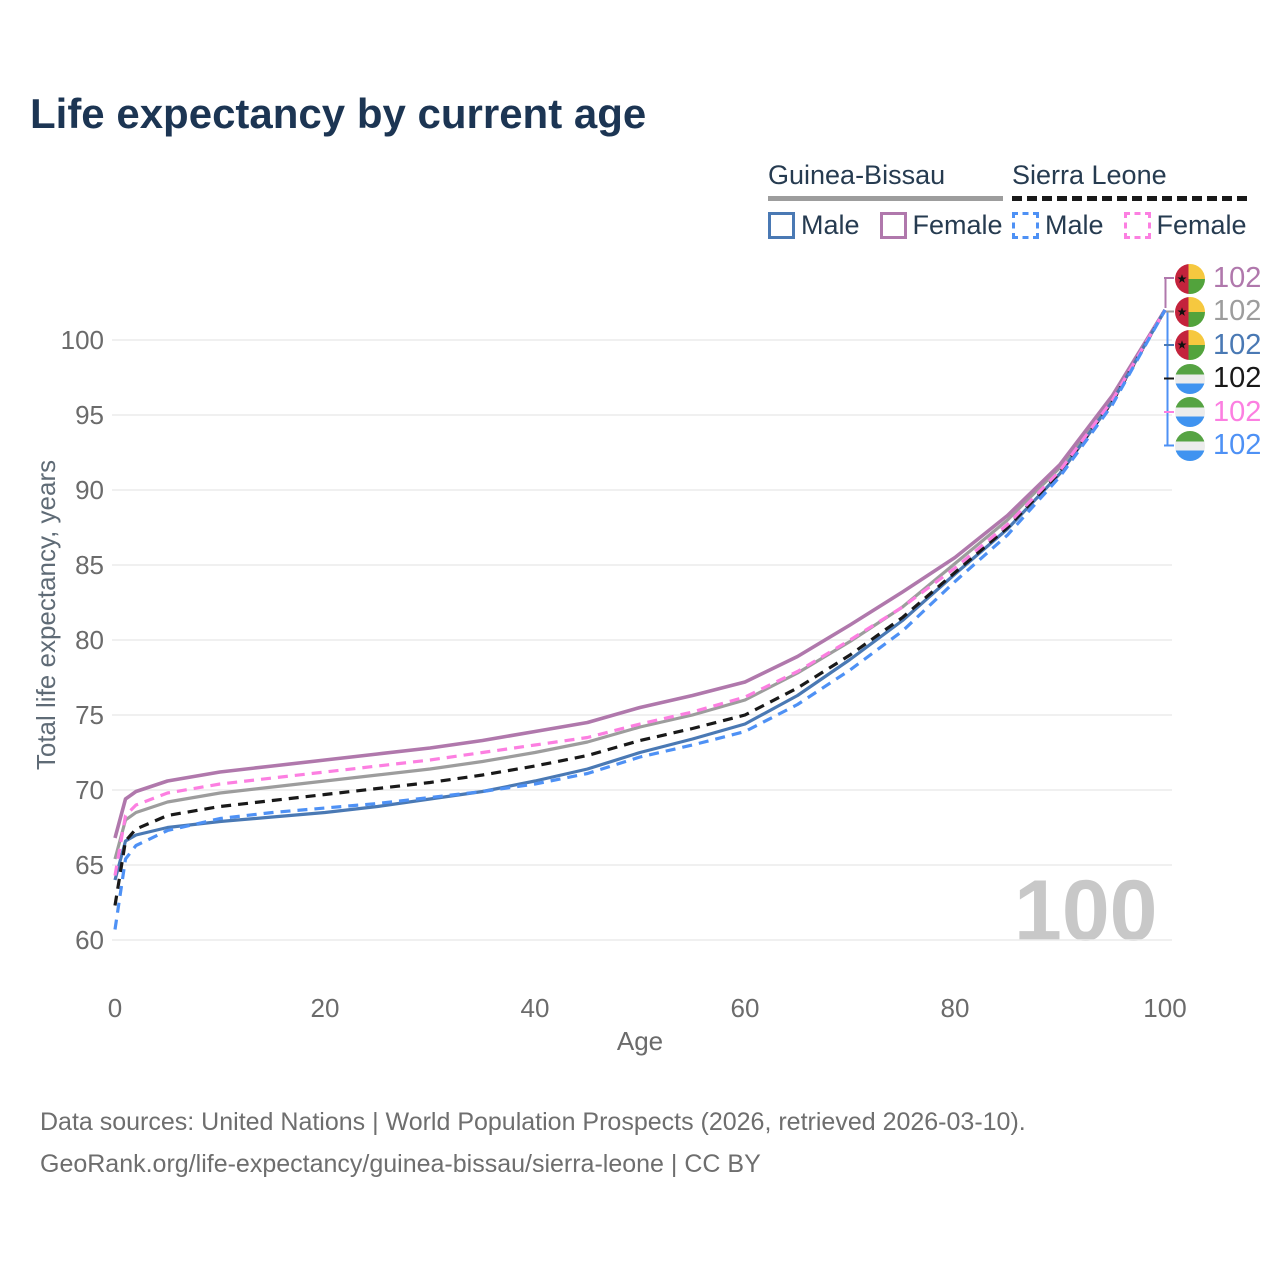 Image resolution: width=1280 pixels, height=1280 pixels. I want to click on legend-line-sample-dashed, so click(1129, 198).